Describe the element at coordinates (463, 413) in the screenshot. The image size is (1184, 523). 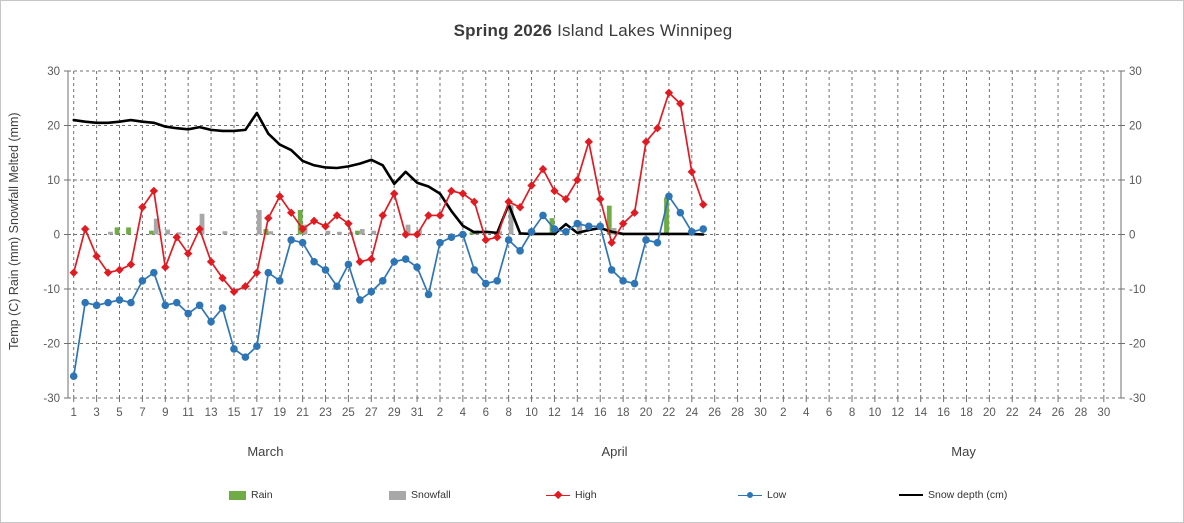
I see `x-tick-label: 4` at that location.